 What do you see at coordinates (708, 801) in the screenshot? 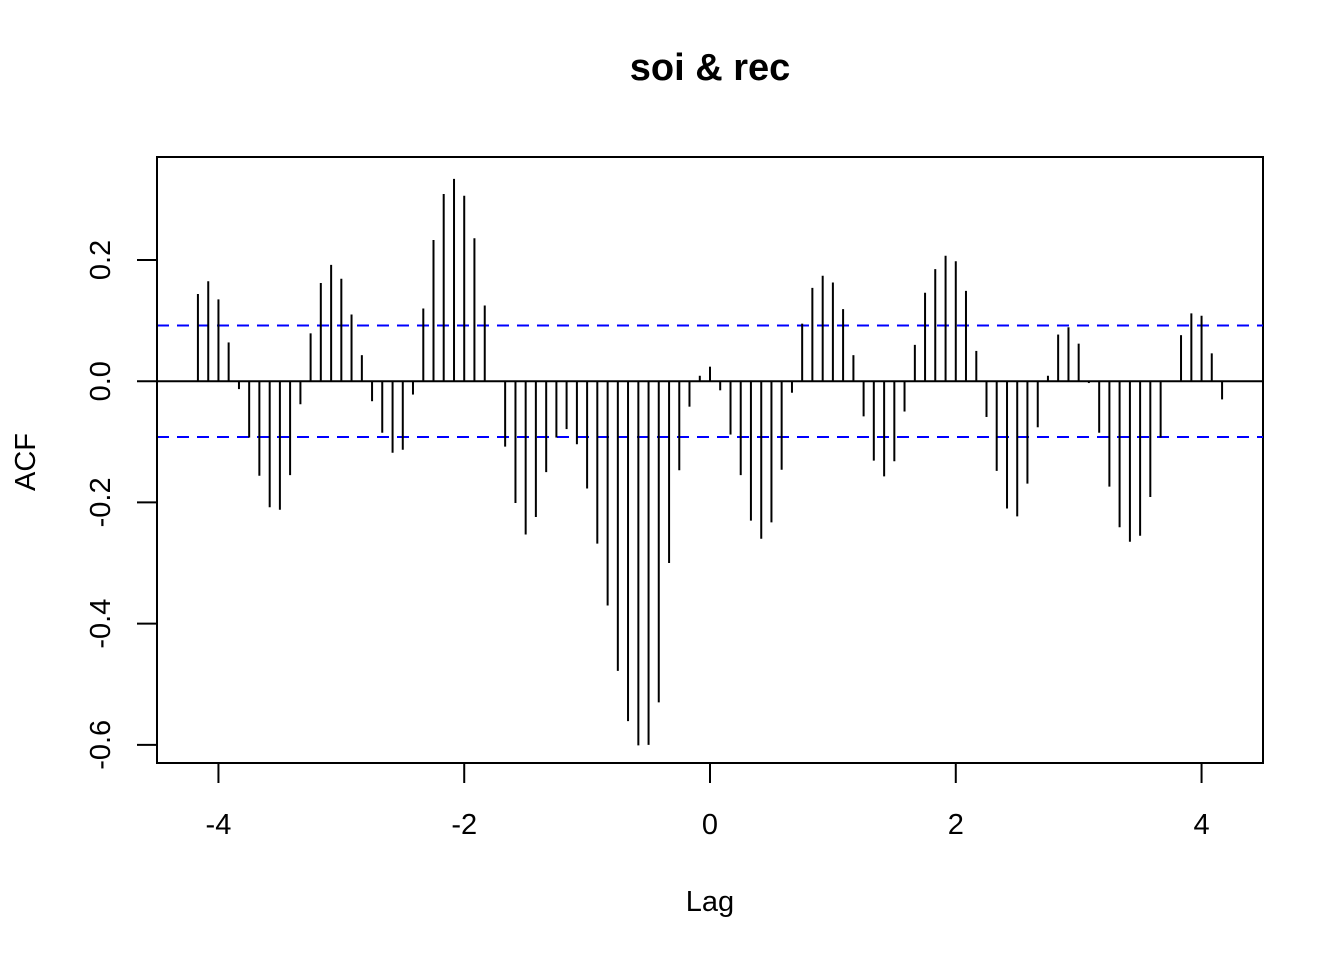
I see `x-axis: -4 -2 0 2 4` at bounding box center [708, 801].